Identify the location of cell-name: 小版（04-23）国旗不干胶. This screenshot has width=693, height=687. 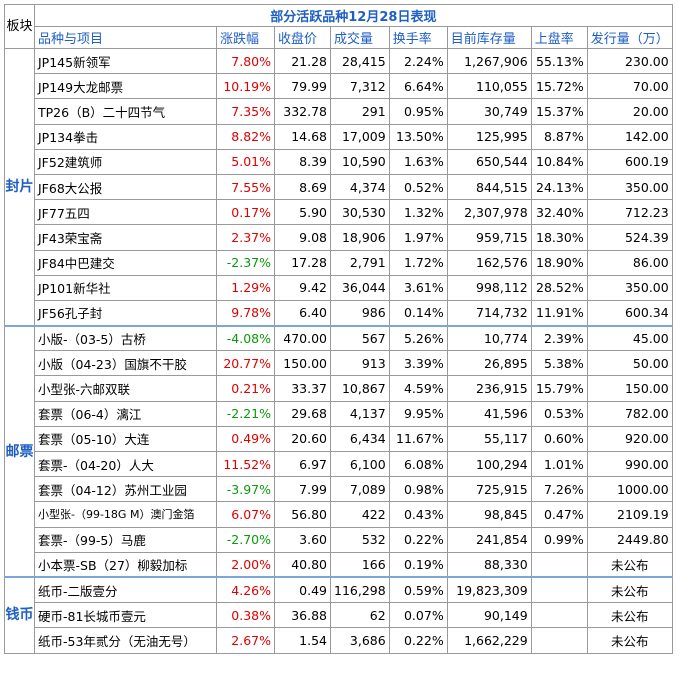
(125, 363).